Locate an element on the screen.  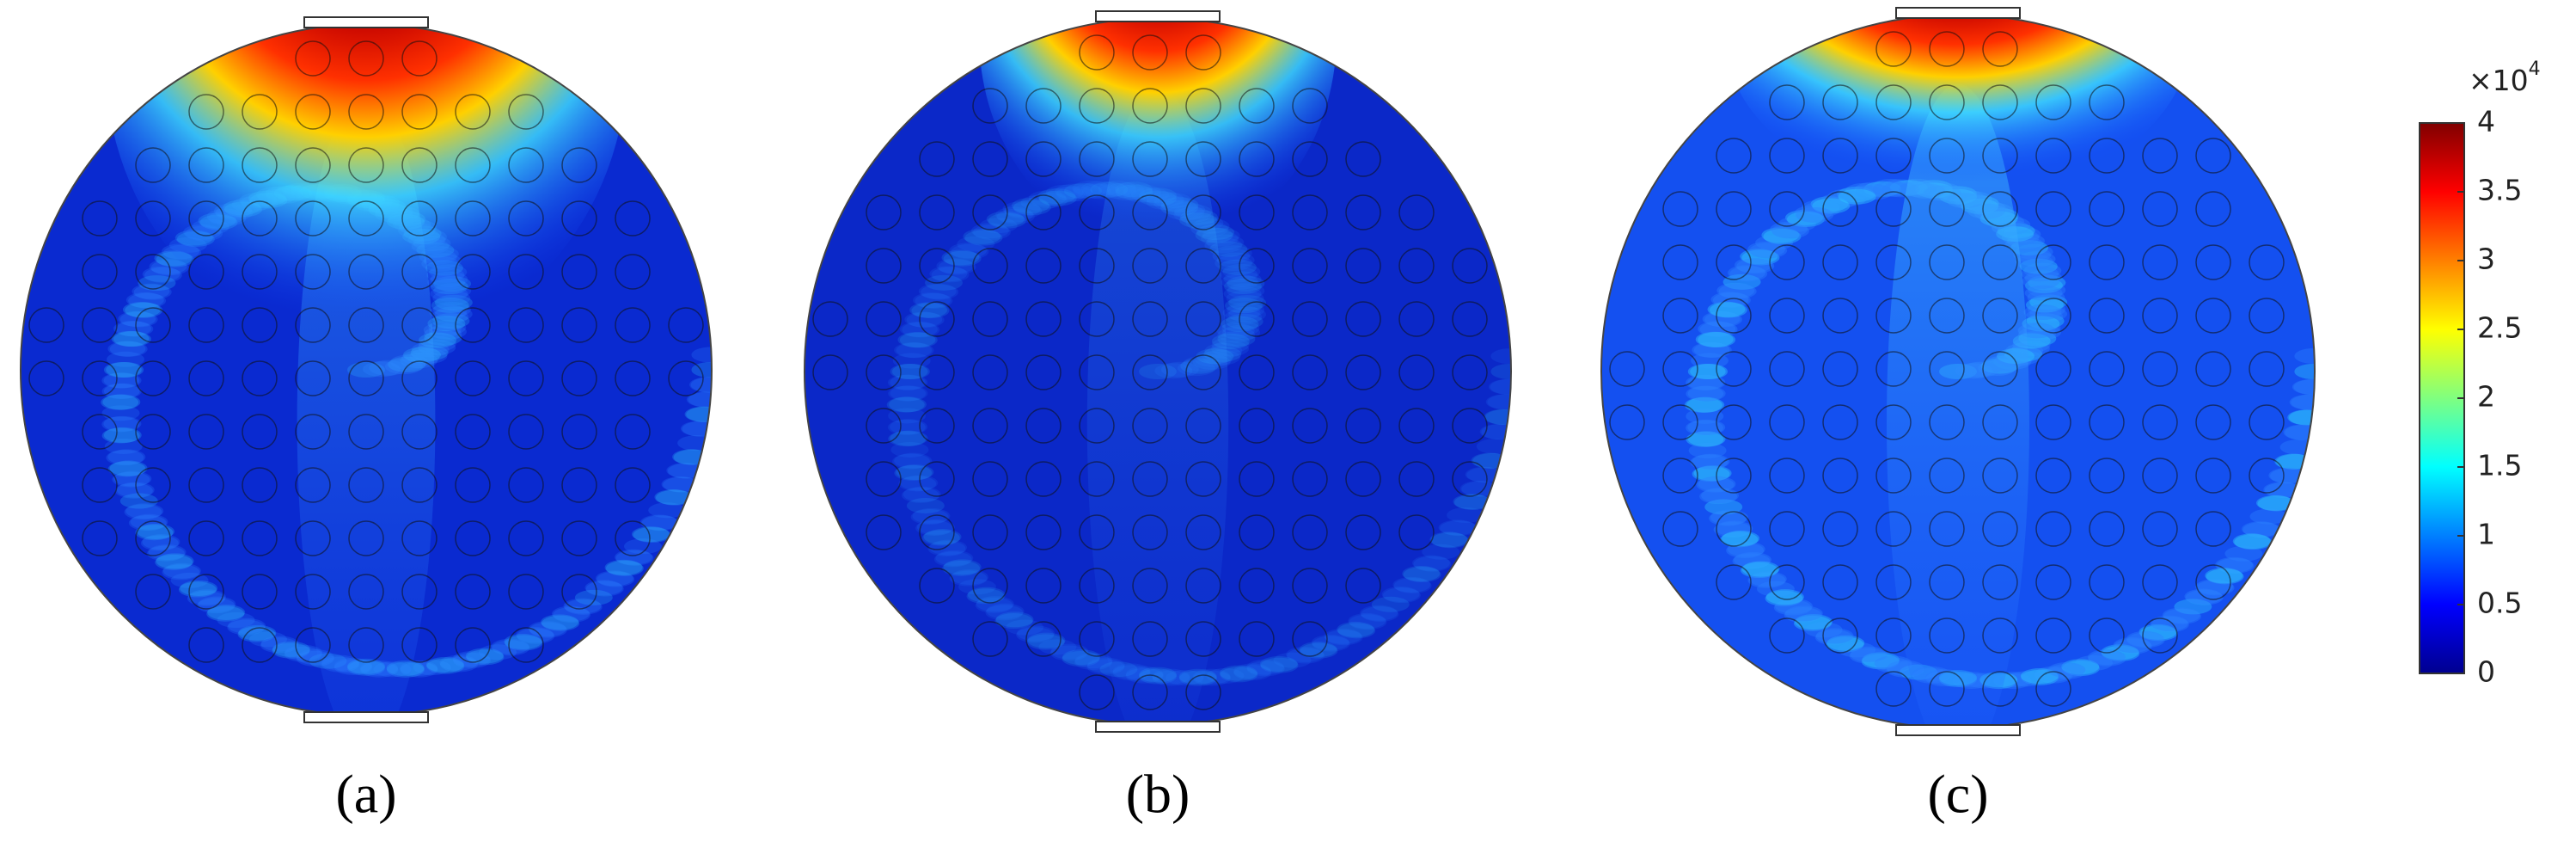
colorbar-tick-label: 4 is located at coordinates (2486, 122).